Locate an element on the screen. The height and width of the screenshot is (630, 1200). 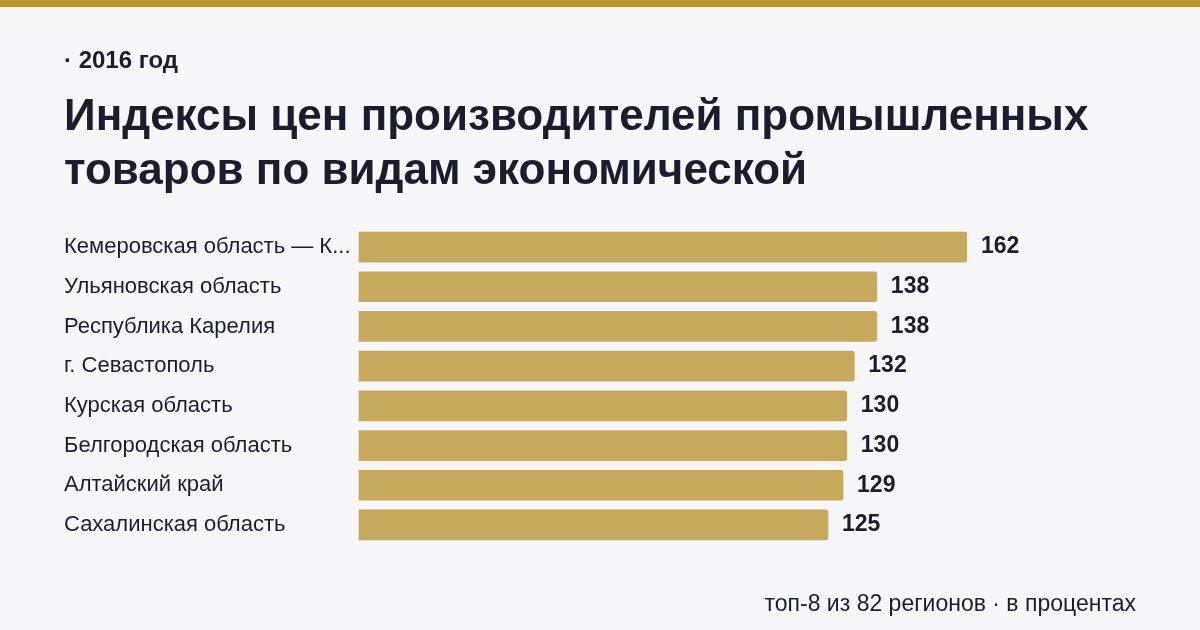
y-tick-label: Ульяновская область is located at coordinates (173, 285).